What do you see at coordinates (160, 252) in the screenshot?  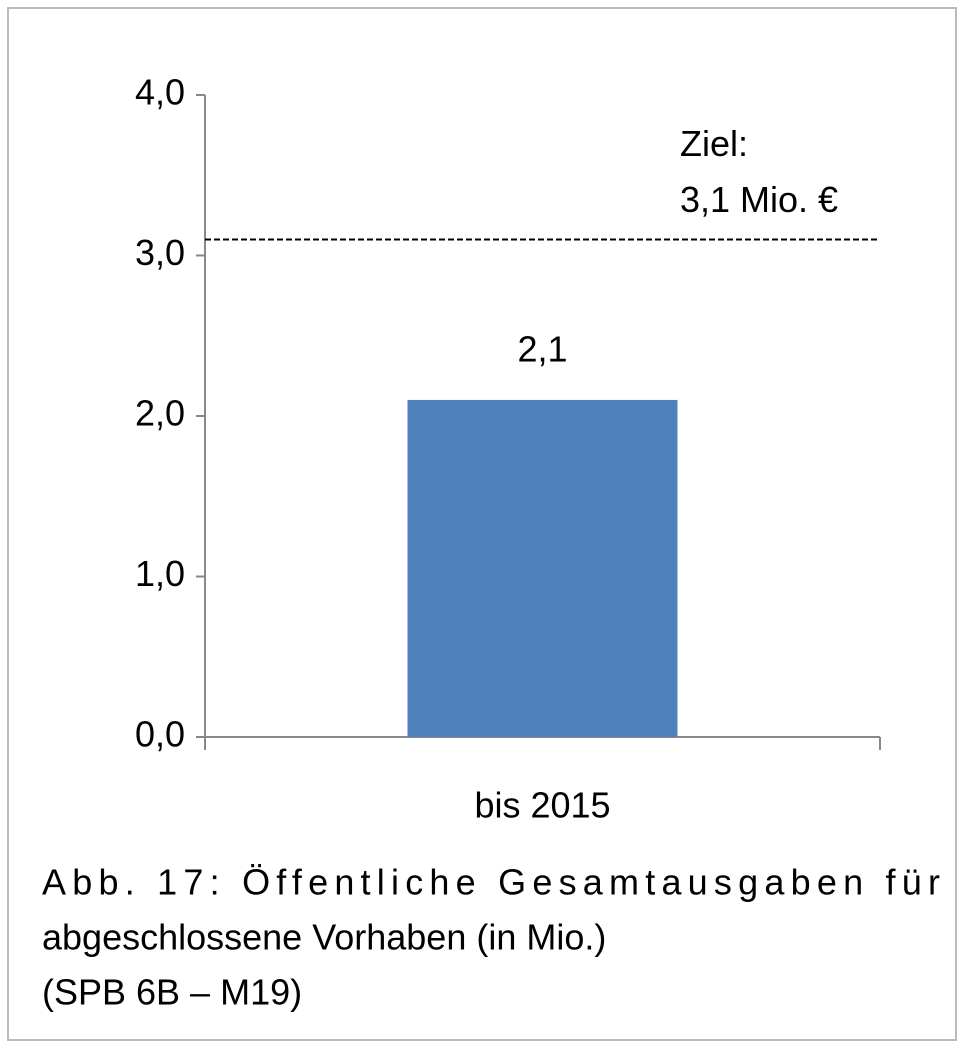 I see `y-tick-label: 3,0` at bounding box center [160, 252].